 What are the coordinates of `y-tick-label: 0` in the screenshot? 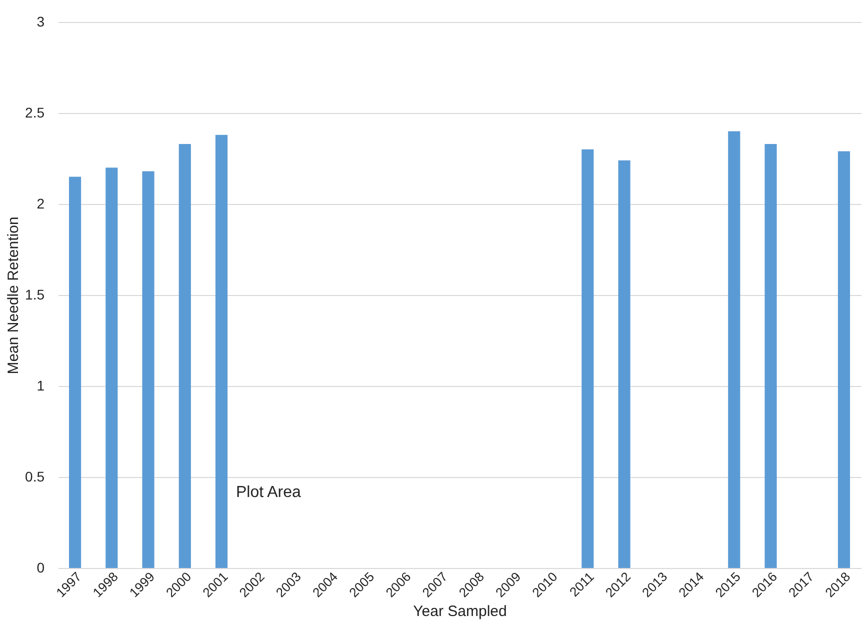 It's located at (40, 568).